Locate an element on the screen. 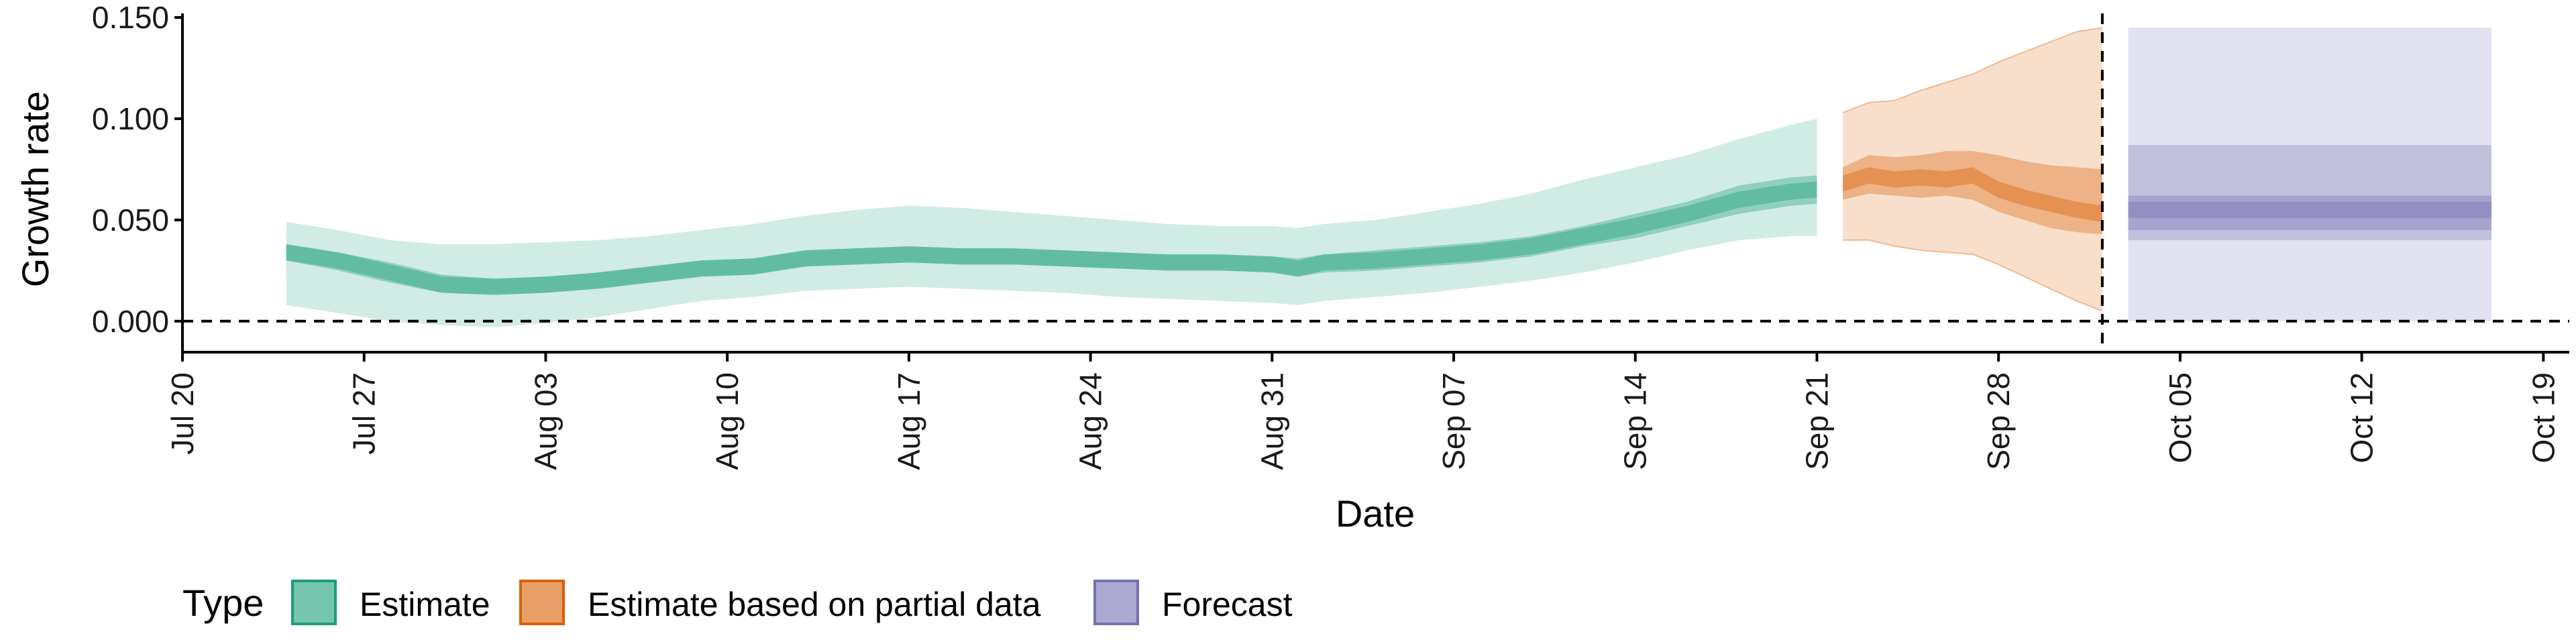  estimate-based-on-partial-data-median-band is located at coordinates (1972, 194).